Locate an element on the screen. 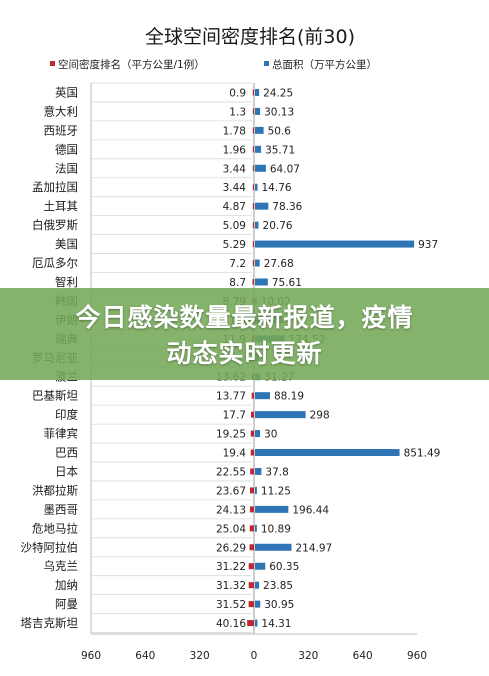  category-label: 乌克兰 is located at coordinates (61, 566).